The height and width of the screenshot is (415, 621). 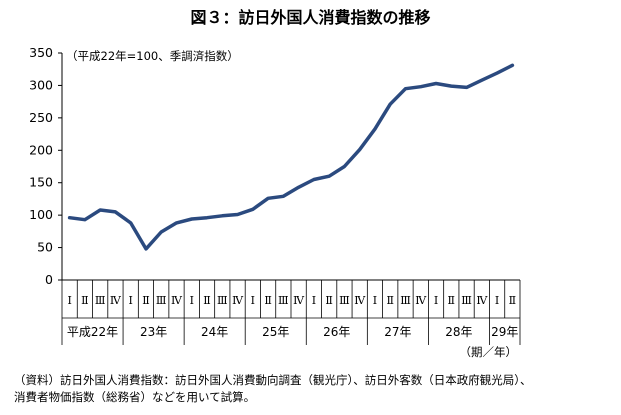 What do you see at coordinates (92, 332) in the screenshot?
I see `year-label: 平成22年` at bounding box center [92, 332].